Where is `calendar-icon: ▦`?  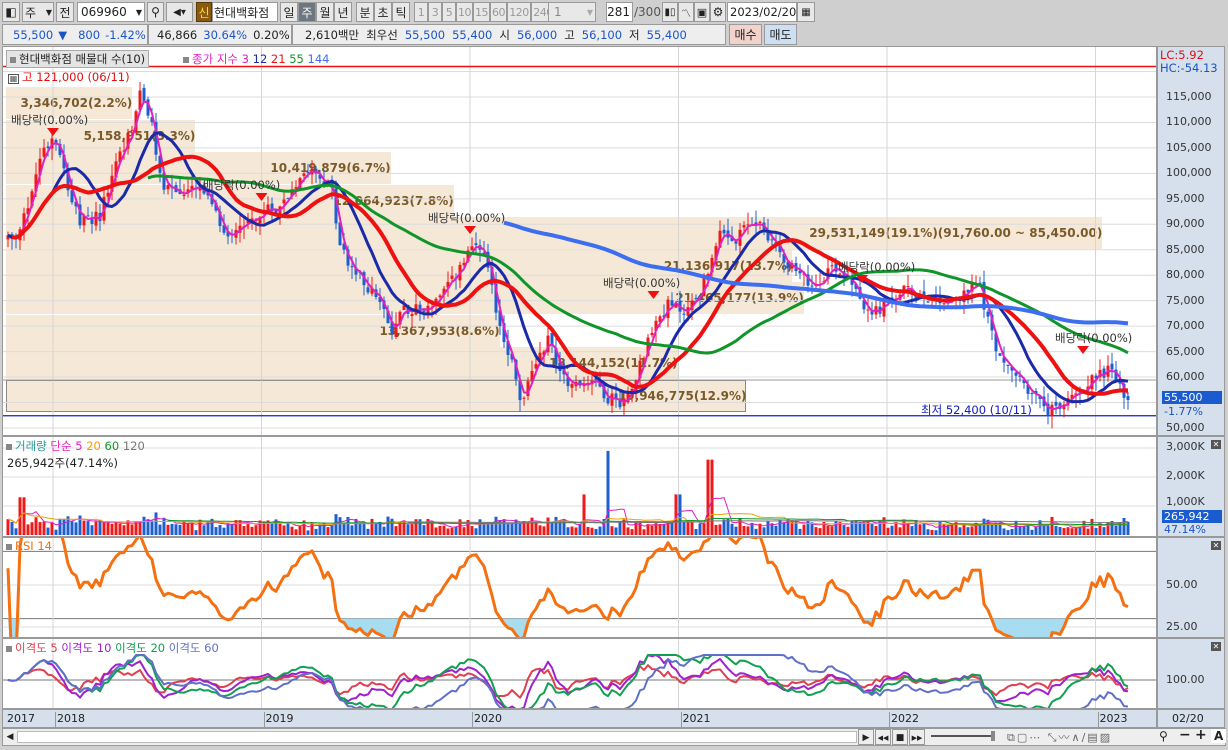 calendar-icon: ▦ is located at coordinates (806, 12).